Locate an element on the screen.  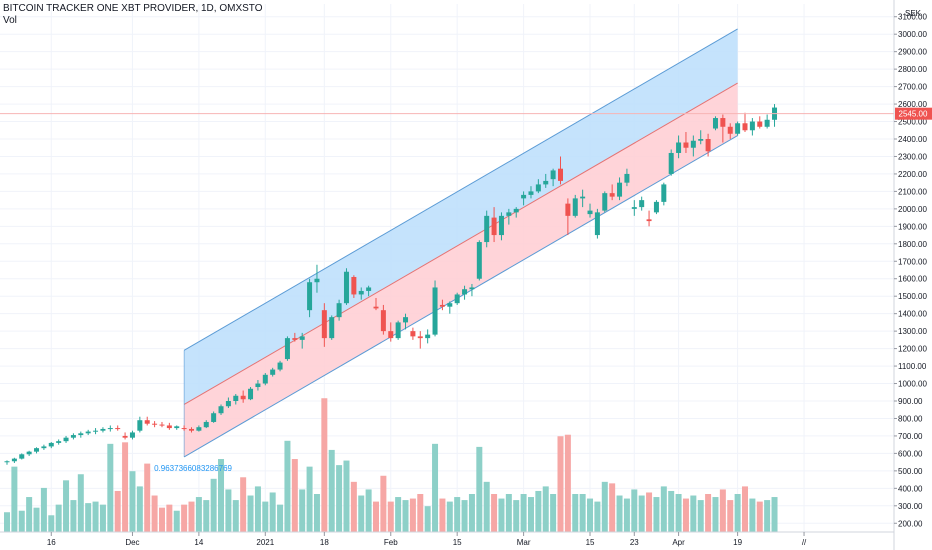
price-tick-label: 500.00 is located at coordinates (910, 471).